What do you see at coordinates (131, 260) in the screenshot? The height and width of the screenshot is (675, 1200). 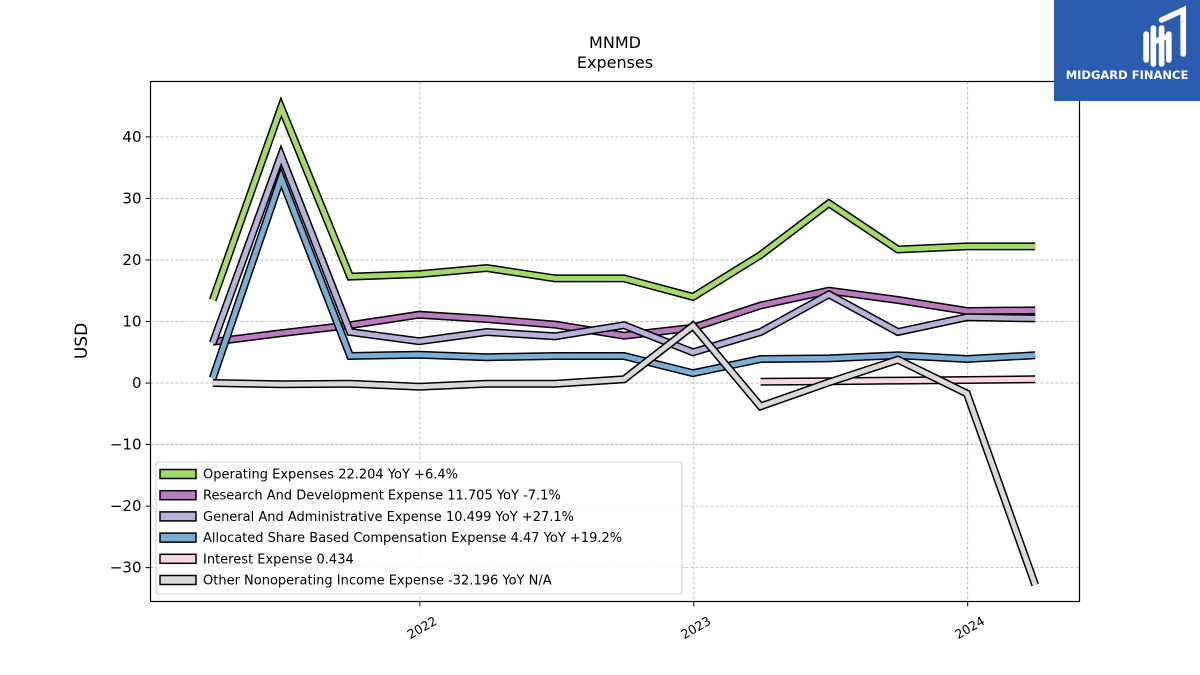 I see `y-tick-label: 20` at bounding box center [131, 260].